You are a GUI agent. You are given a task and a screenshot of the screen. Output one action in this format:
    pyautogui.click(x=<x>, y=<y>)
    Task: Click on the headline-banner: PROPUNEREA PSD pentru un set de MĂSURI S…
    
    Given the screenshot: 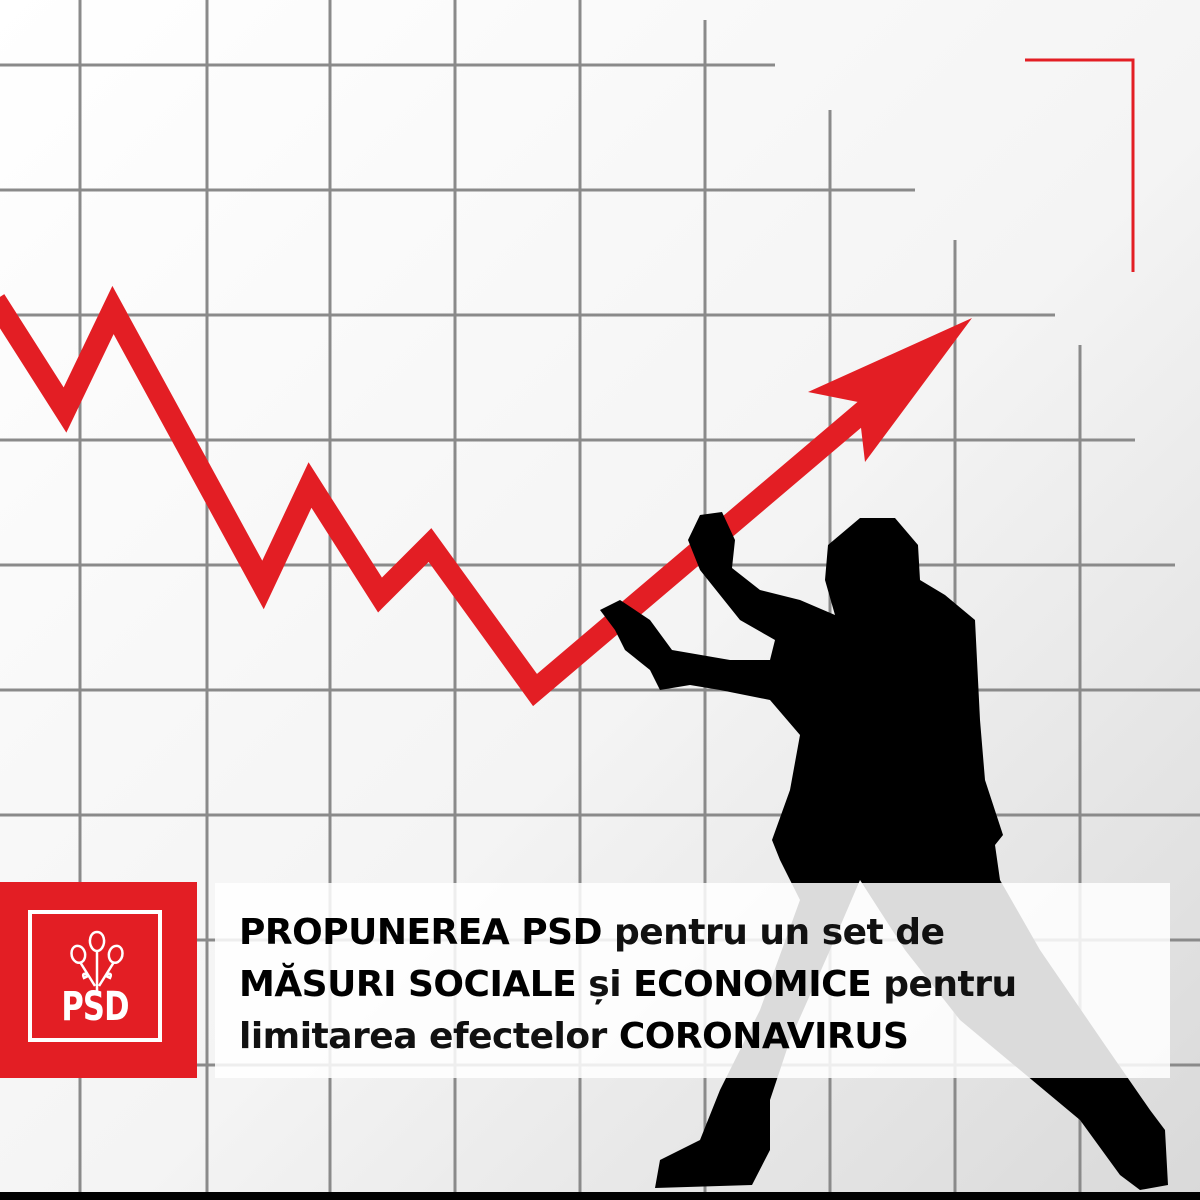 What is the action you would take?
    pyautogui.click(x=692, y=980)
    